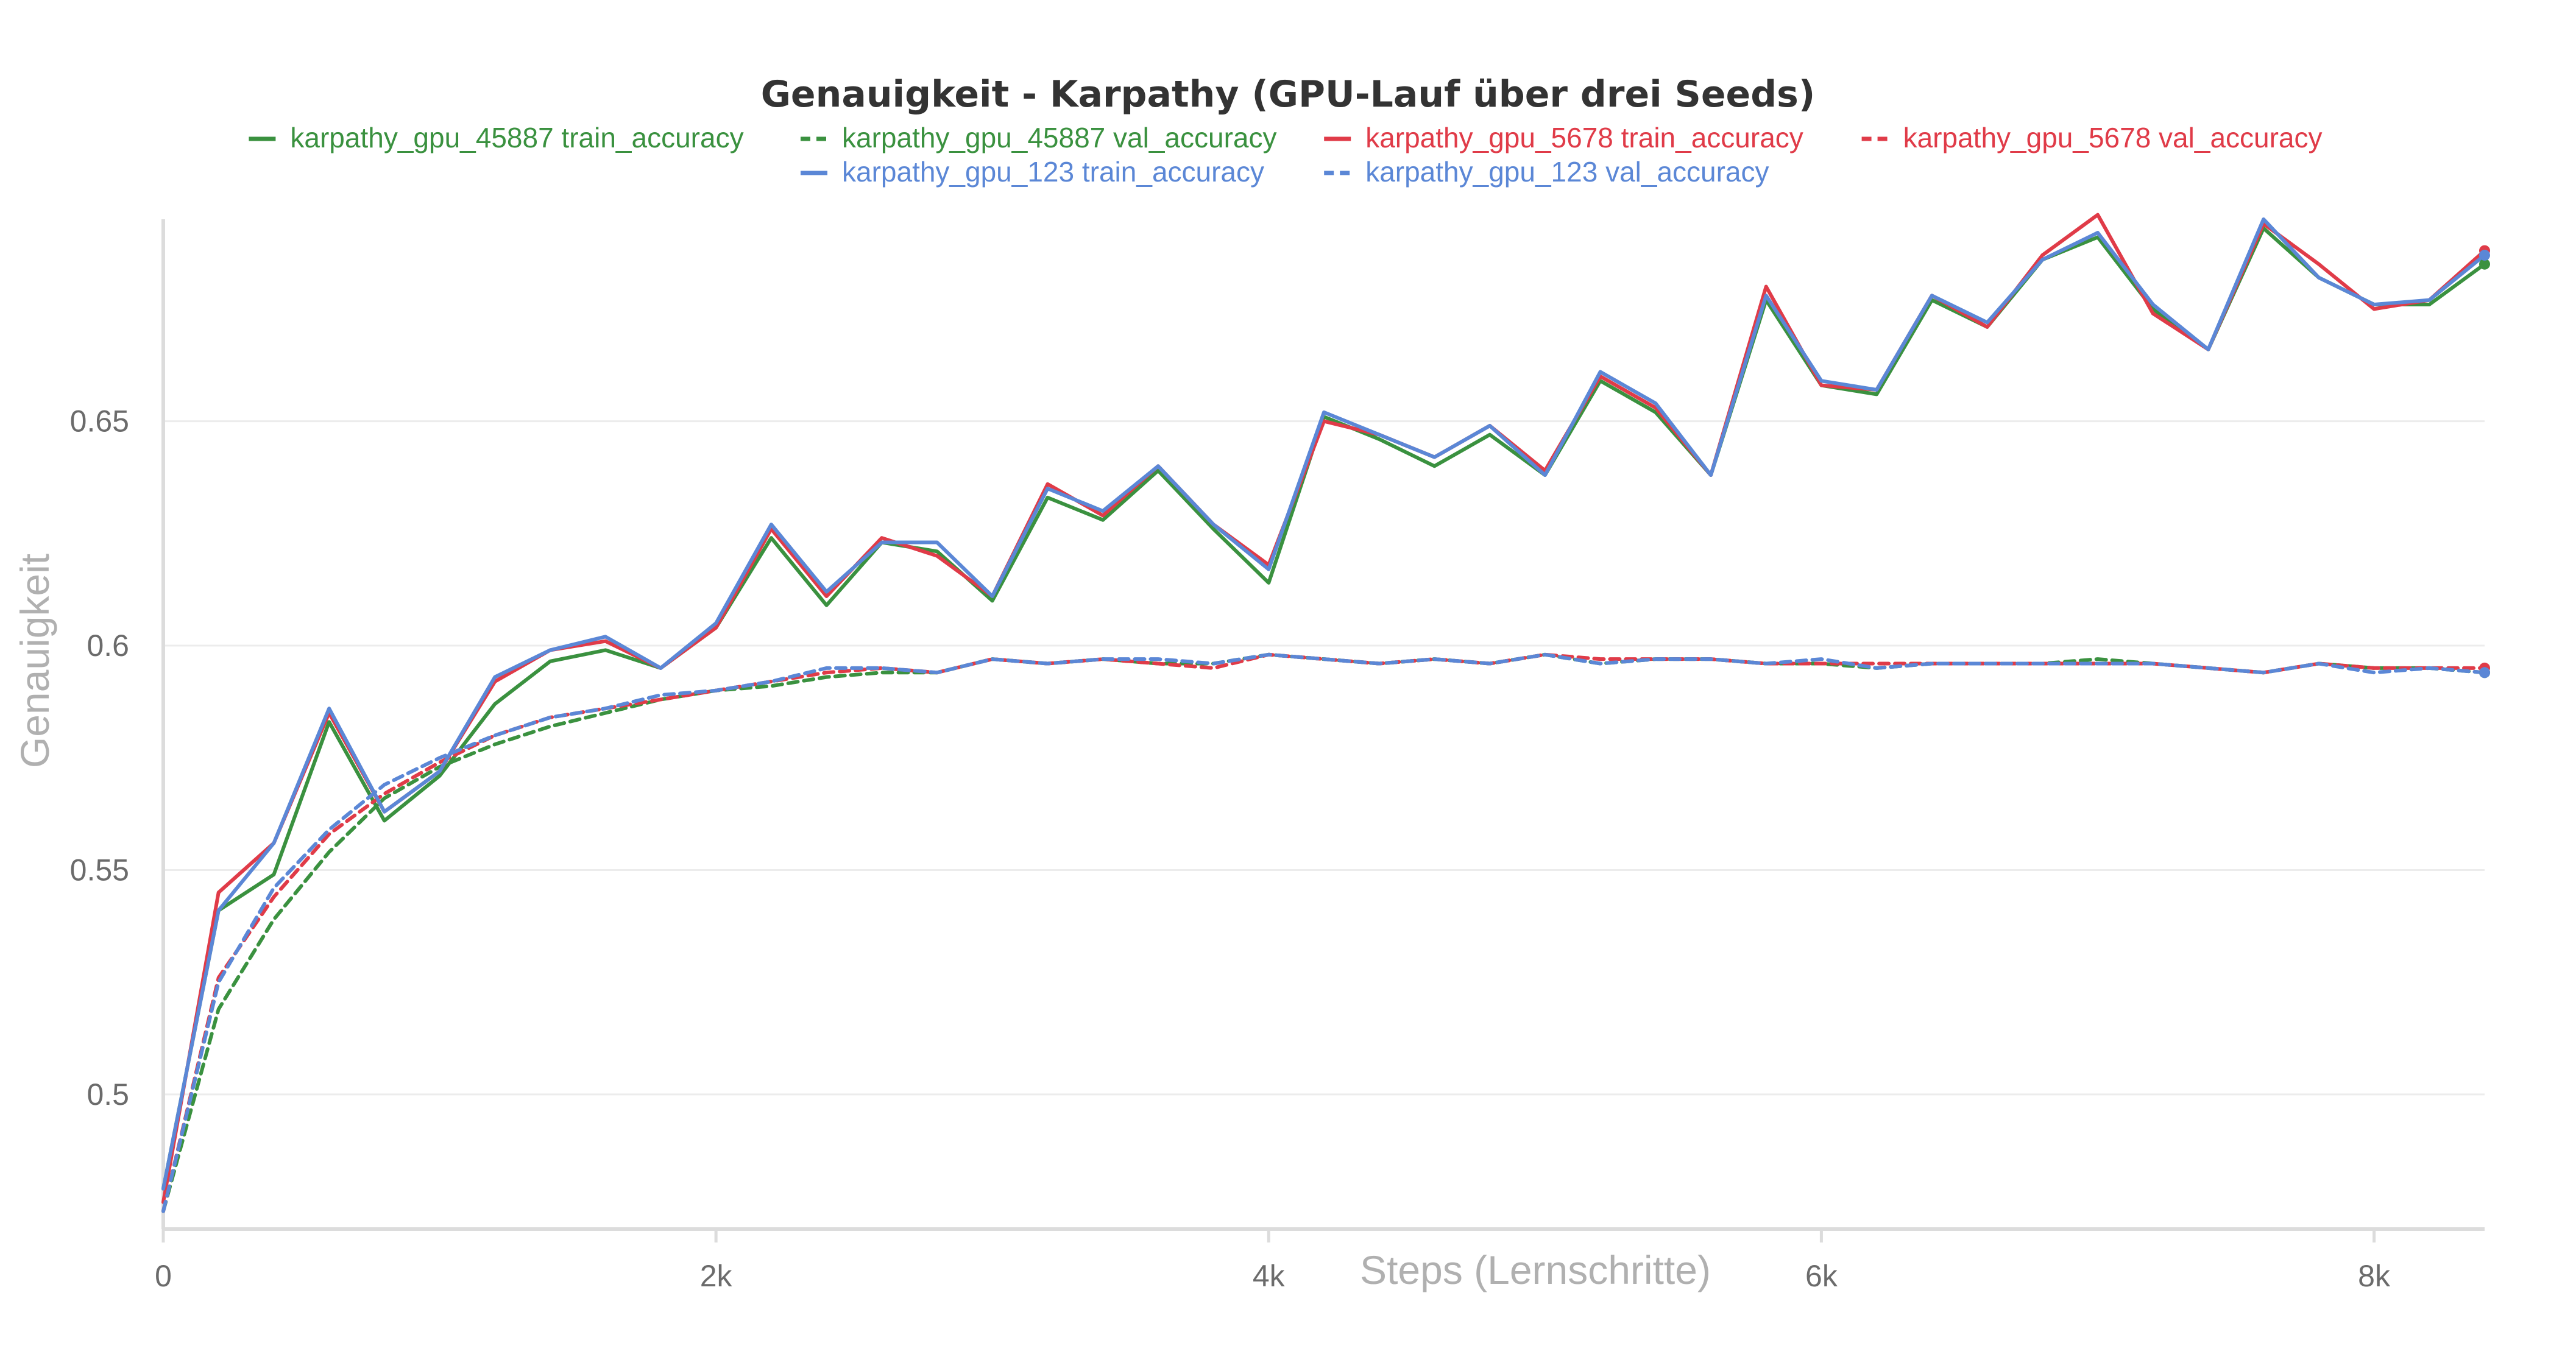 The height and width of the screenshot is (1357, 2576). Describe the element at coordinates (2484, 461) in the screenshot. I see `series-endpoints` at that location.